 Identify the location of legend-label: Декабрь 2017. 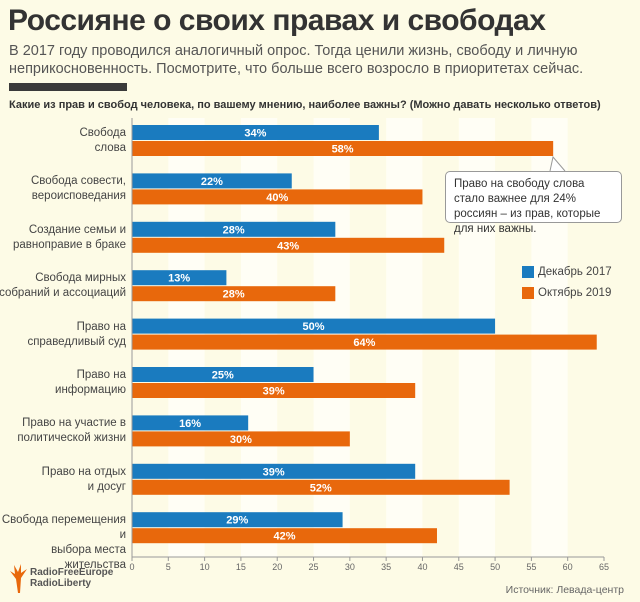
(575, 272).